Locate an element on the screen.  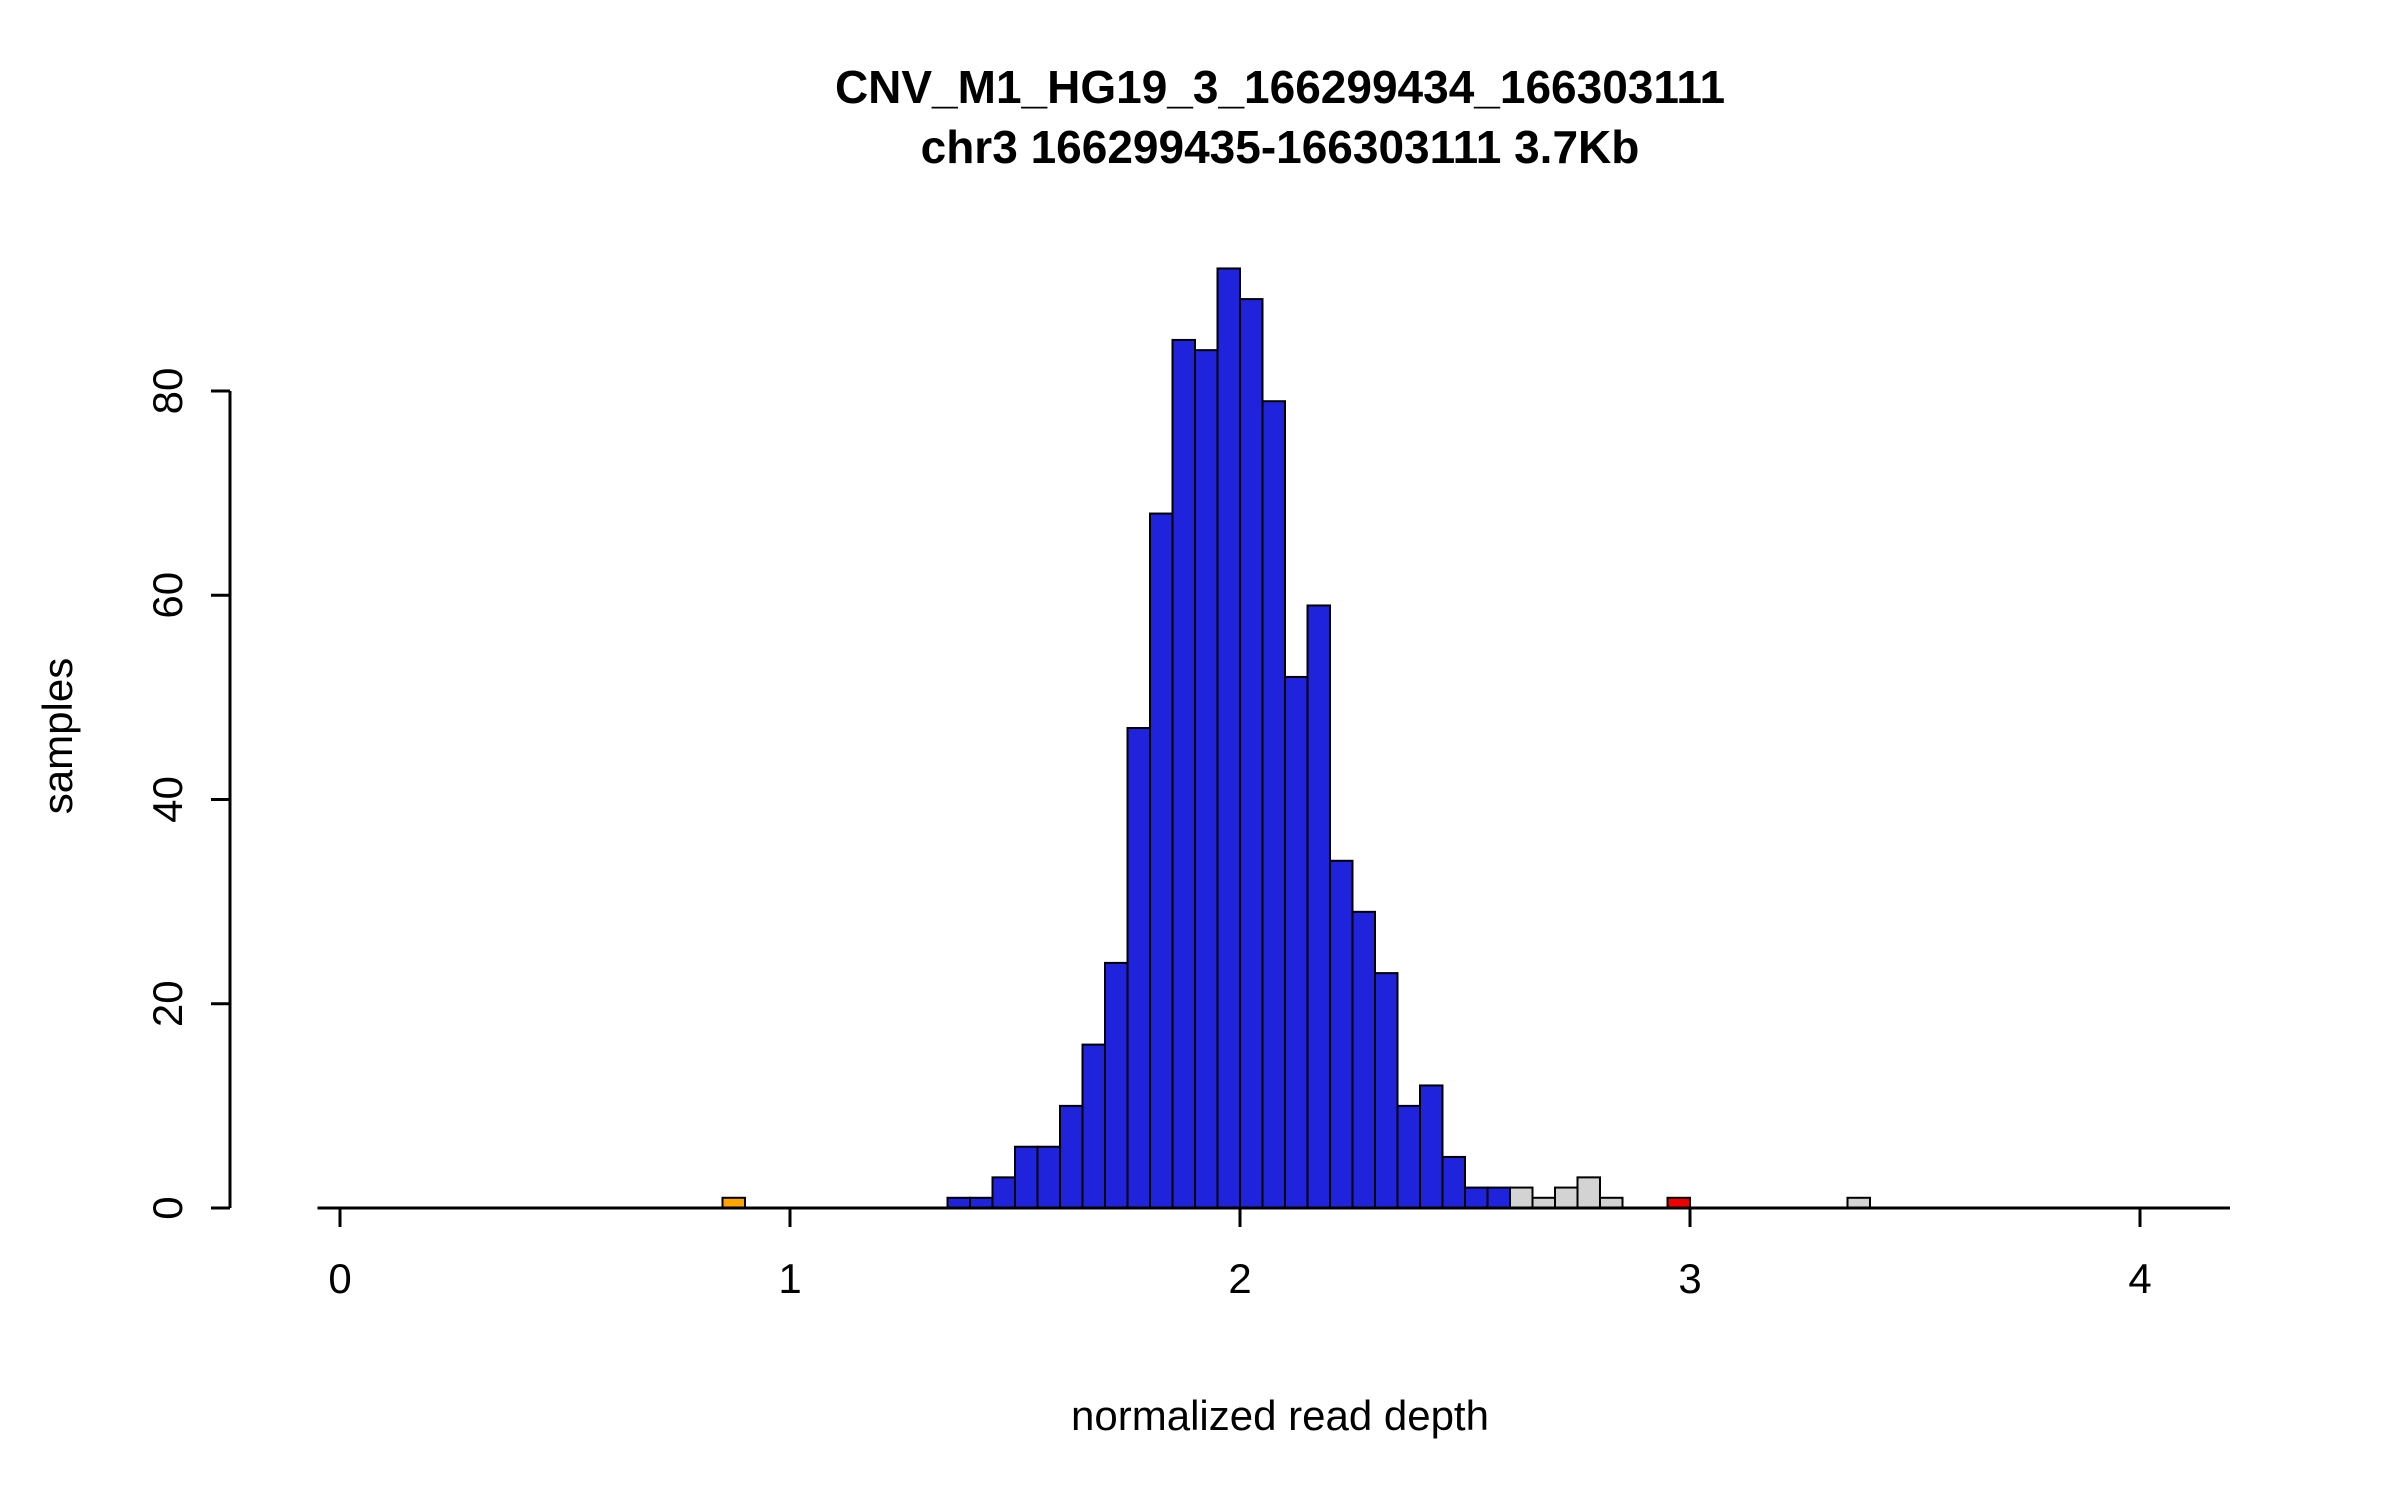
chart-title-line1: CNV_M1_HG19_3_166299434_166303111 is located at coordinates (1280, 87).